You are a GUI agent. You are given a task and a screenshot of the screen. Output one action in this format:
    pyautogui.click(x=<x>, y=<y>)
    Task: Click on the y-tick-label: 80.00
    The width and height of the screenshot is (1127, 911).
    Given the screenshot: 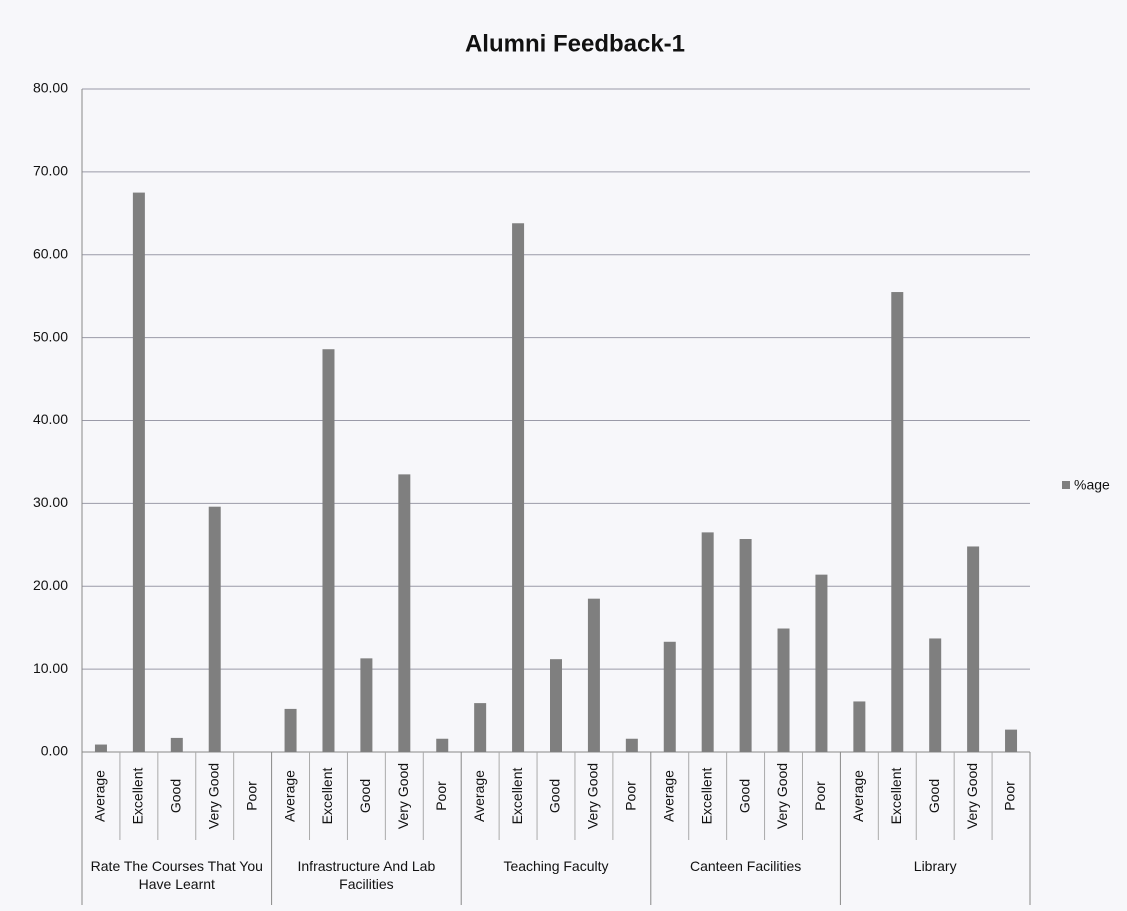 What is the action you would take?
    pyautogui.click(x=50, y=88)
    